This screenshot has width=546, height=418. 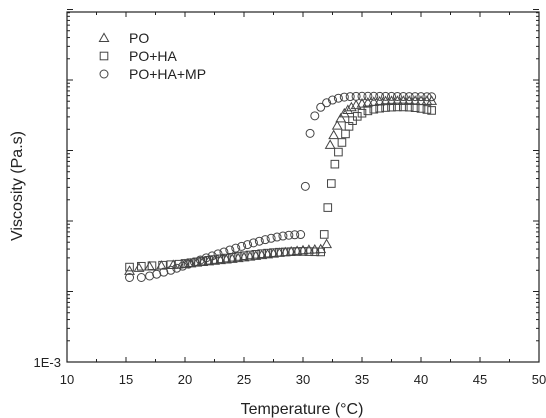 What do you see at coordinates (244, 379) in the screenshot?
I see `x-tick-label: 25` at bounding box center [244, 379].